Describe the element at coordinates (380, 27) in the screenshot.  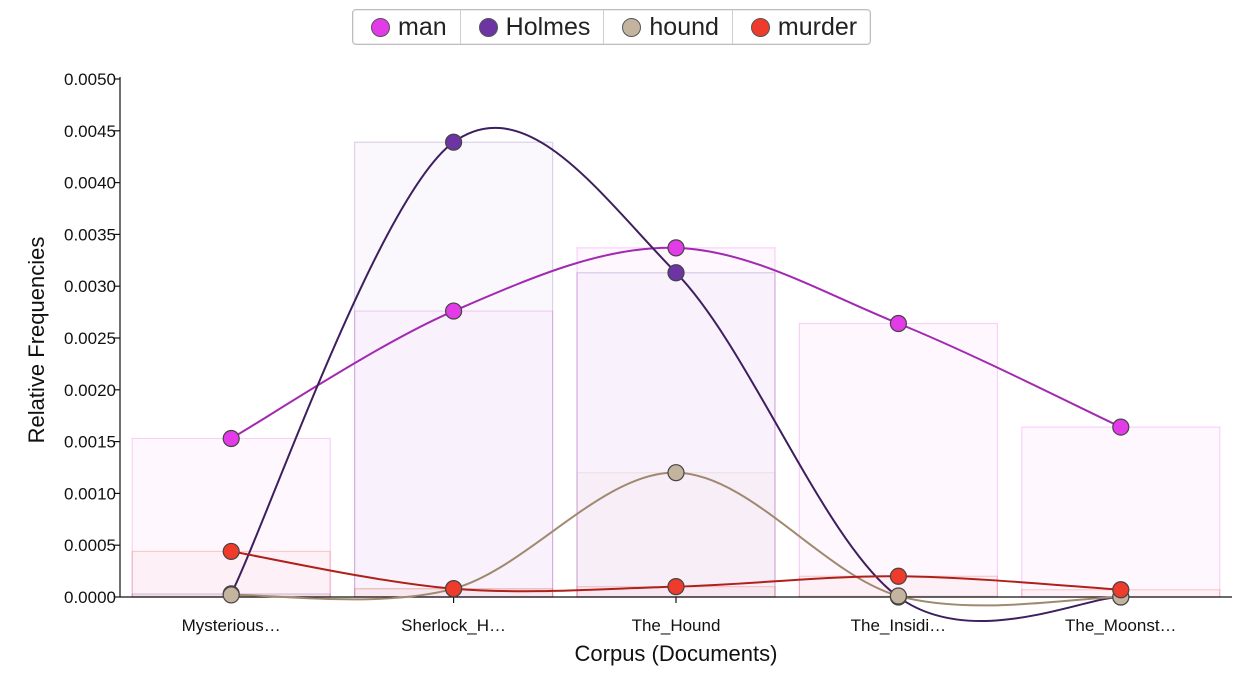
I see `legend-swatch-man-icon` at that location.